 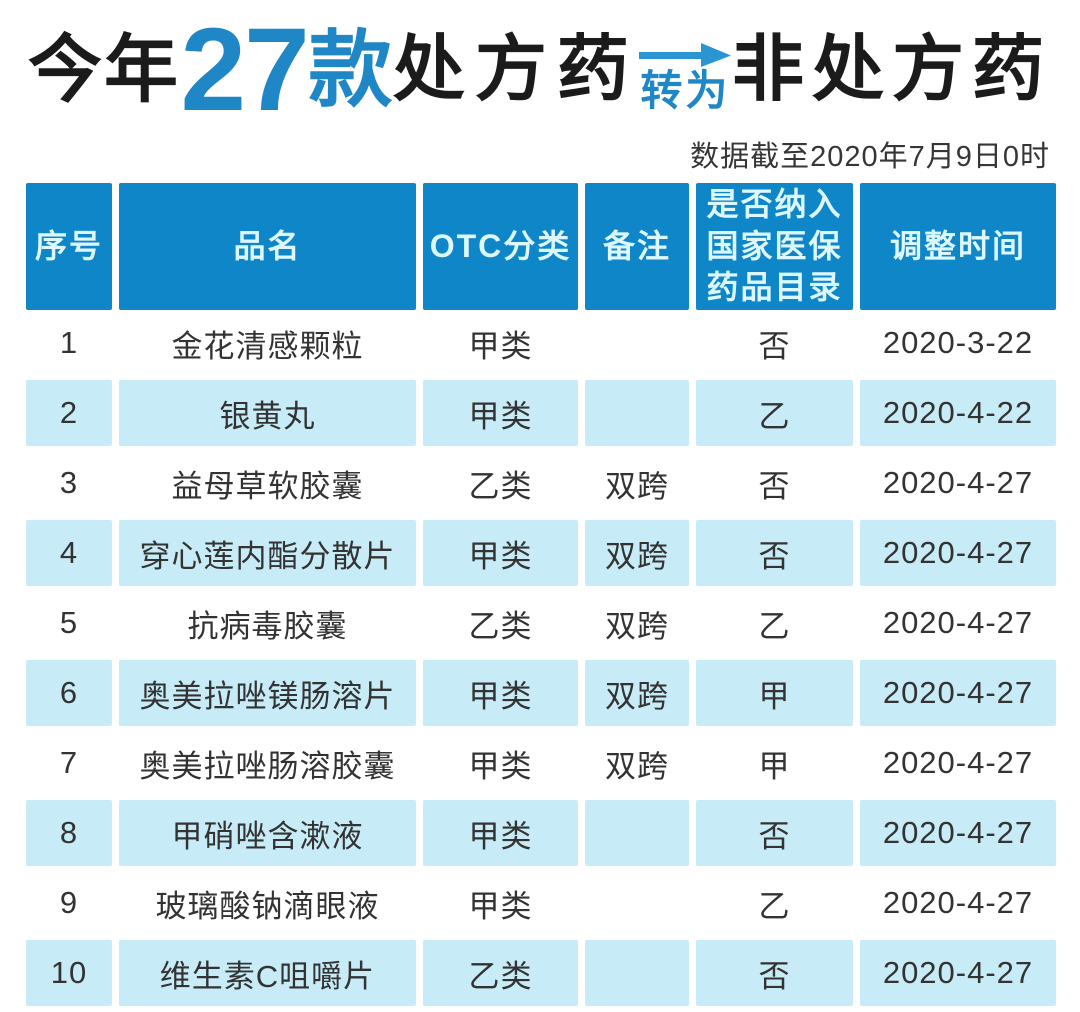 I want to click on table-cell: 5, so click(x=69, y=622).